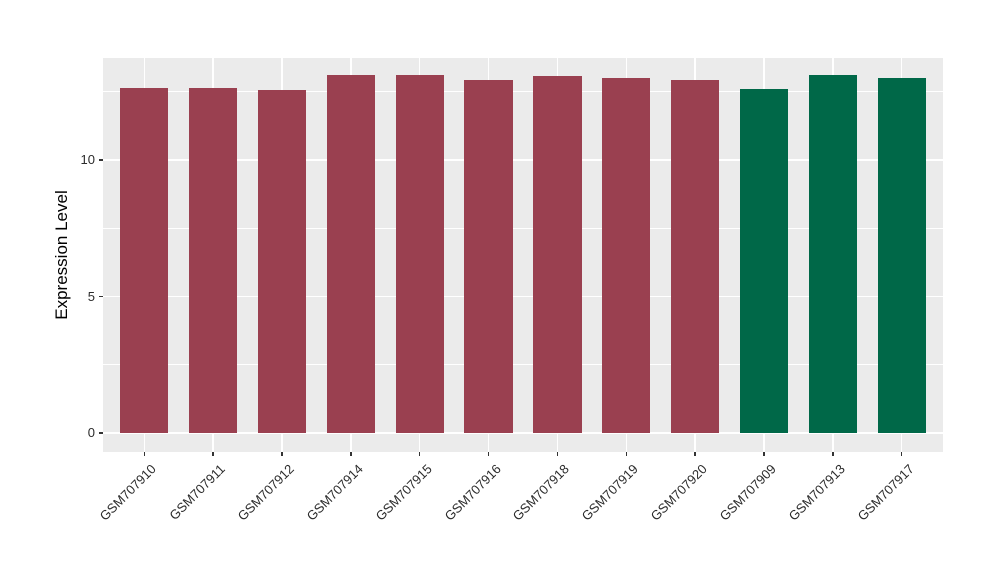  What do you see at coordinates (91, 296) in the screenshot?
I see `y-tick-label: 5` at bounding box center [91, 296].